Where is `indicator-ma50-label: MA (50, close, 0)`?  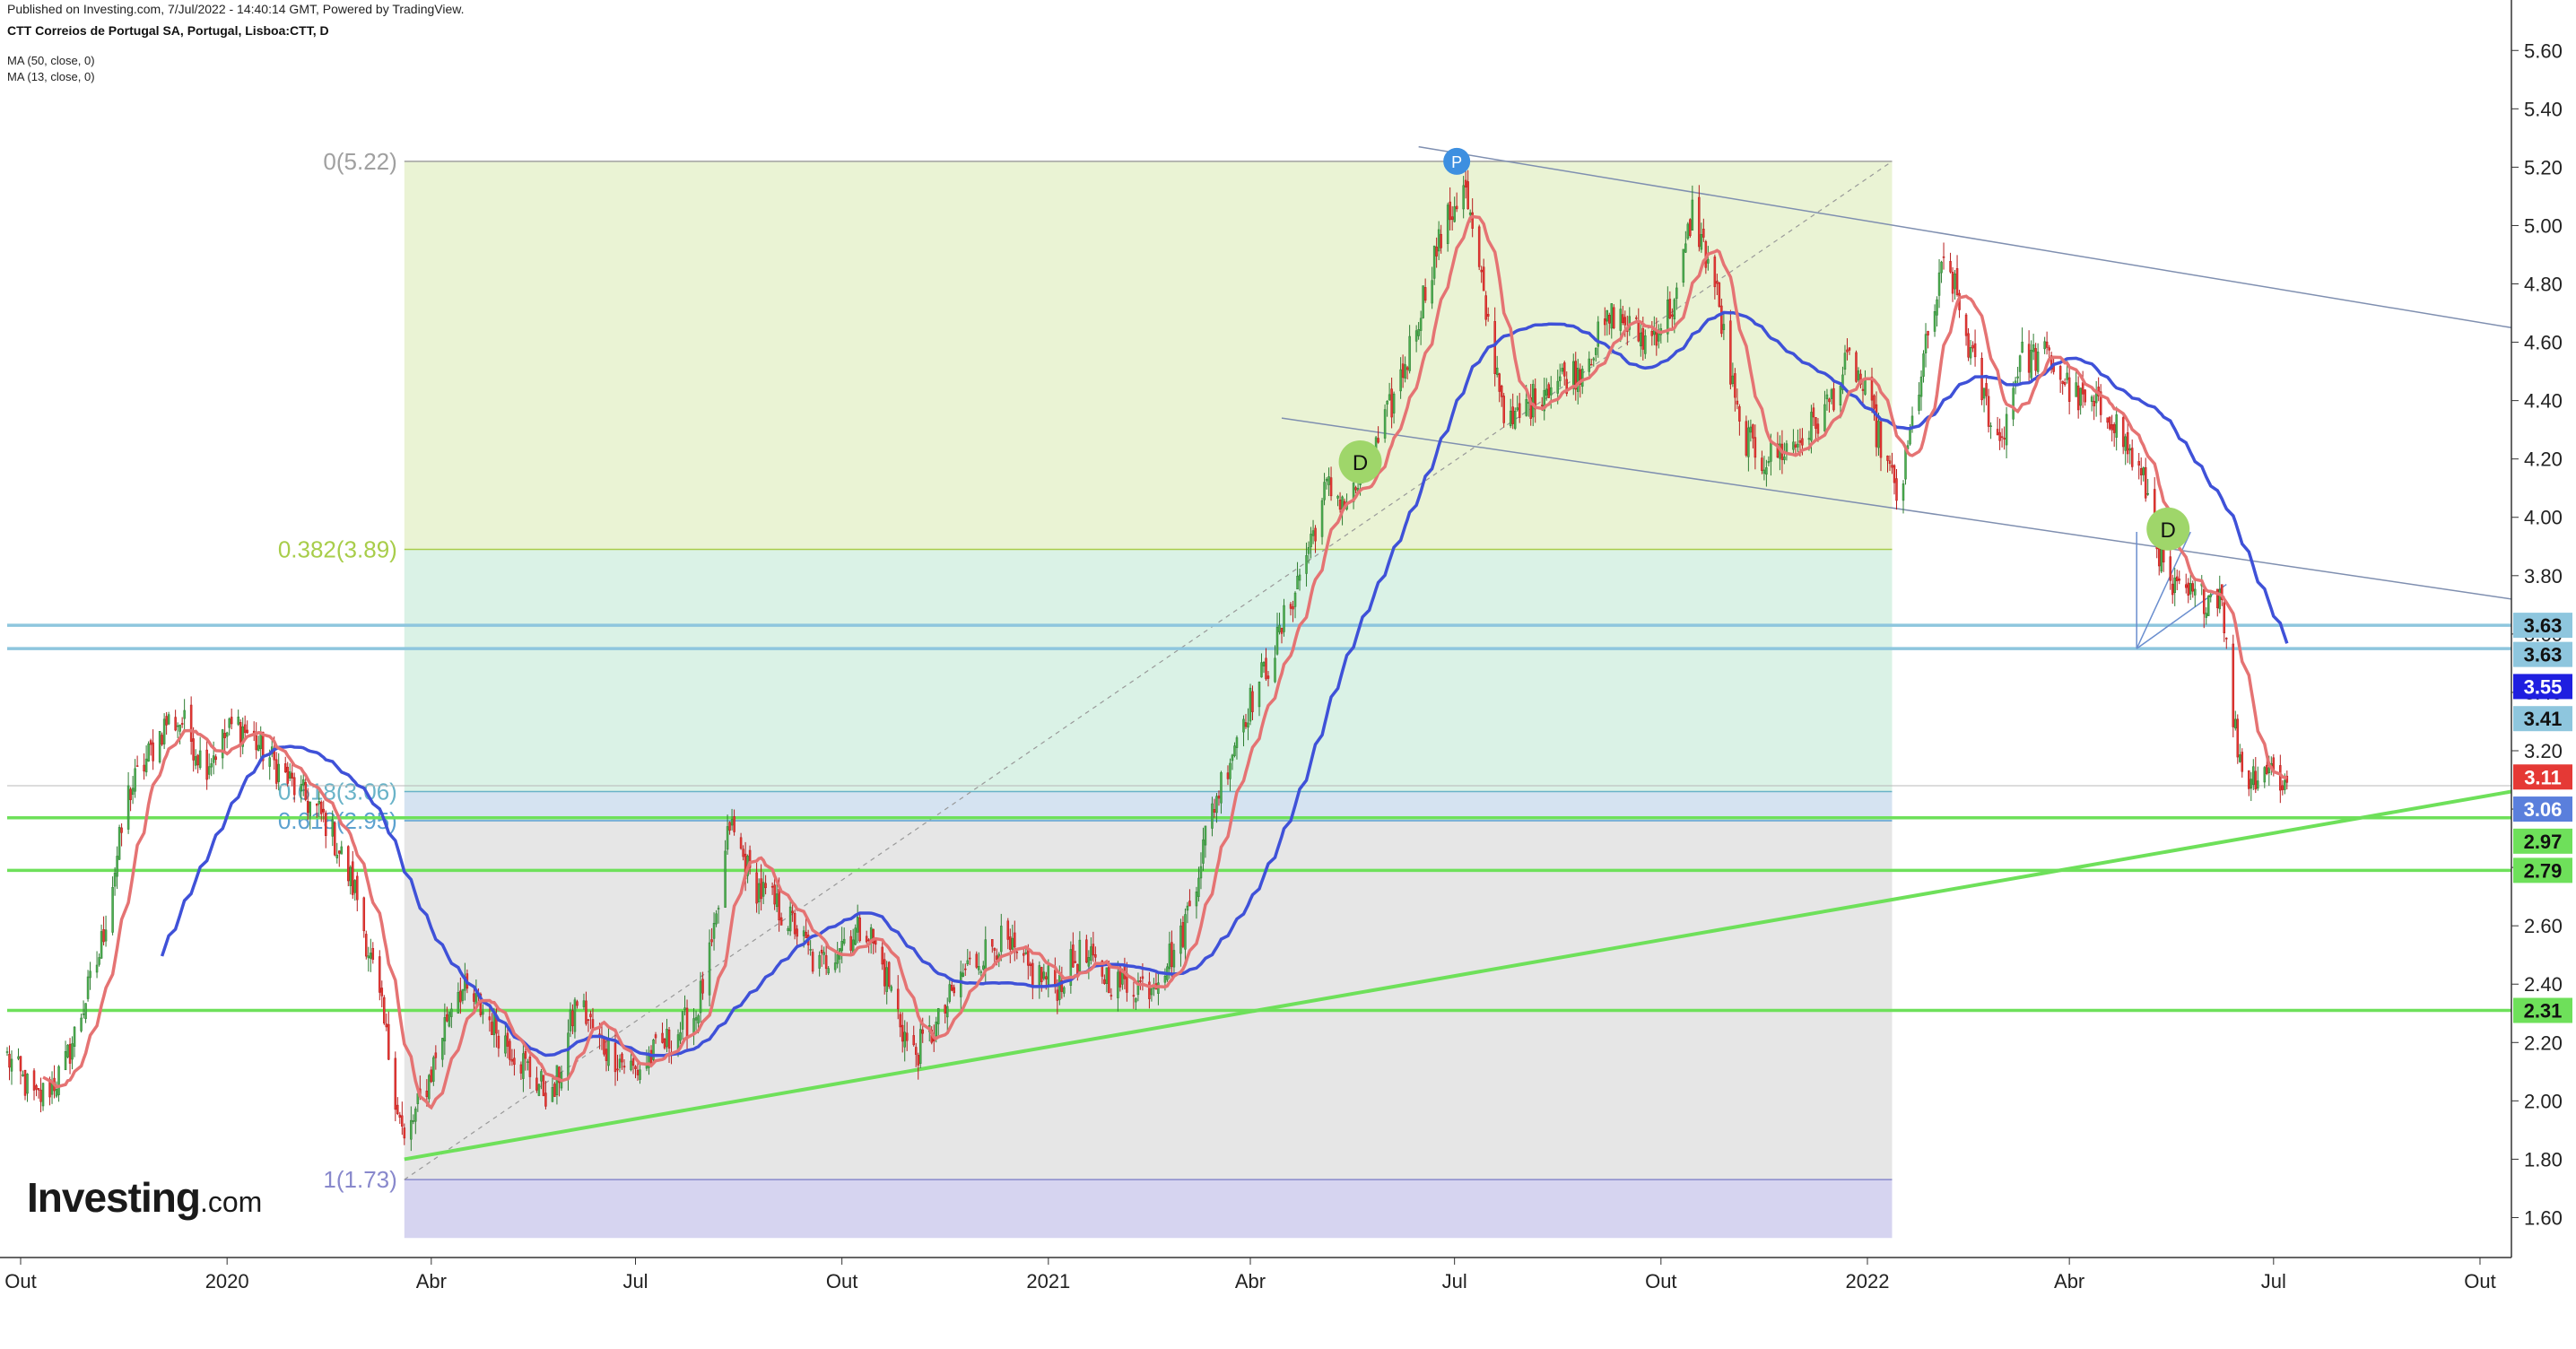
indicator-ma50-label: MA (50, close, 0) is located at coordinates (51, 60).